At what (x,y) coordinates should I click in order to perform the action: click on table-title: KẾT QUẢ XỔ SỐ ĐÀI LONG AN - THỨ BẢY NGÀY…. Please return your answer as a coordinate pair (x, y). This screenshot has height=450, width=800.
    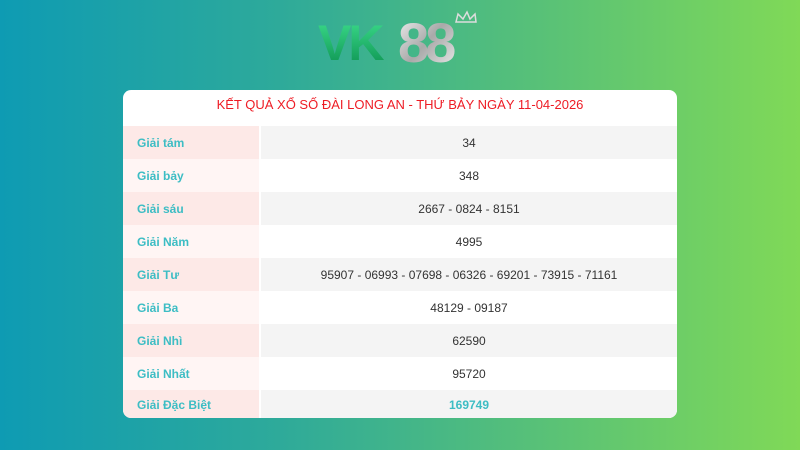
    Looking at the image, I should click on (400, 104).